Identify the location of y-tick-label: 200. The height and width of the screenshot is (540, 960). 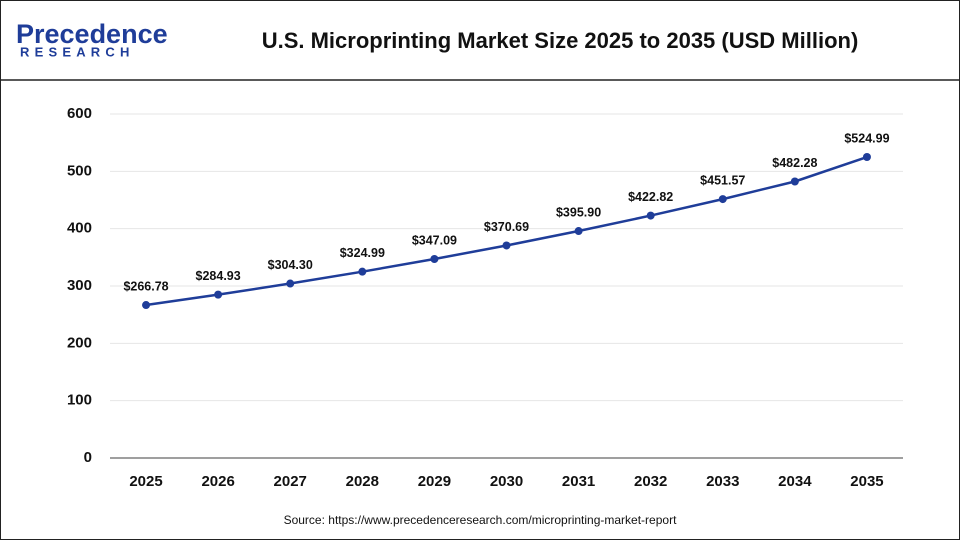
(79, 342).